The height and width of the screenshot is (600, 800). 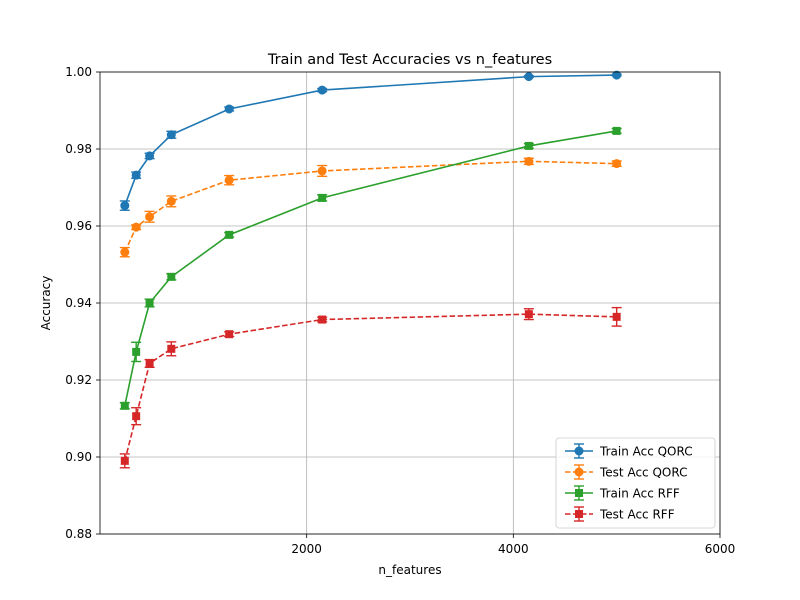 What do you see at coordinates (637, 515) in the screenshot?
I see `test-acc-rff-legend-label: Test Acc RFF` at bounding box center [637, 515].